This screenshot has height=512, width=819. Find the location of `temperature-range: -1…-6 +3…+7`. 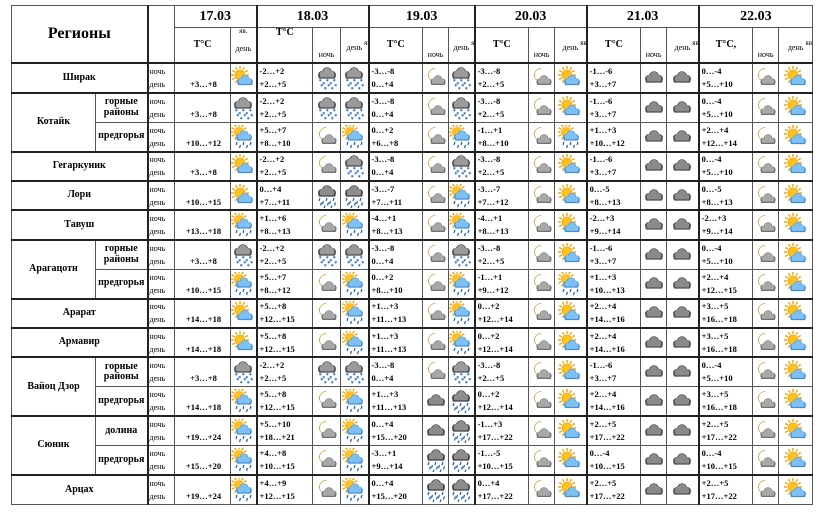

temperature-range: -1…-6 +3…+7 is located at coordinates (613, 372).